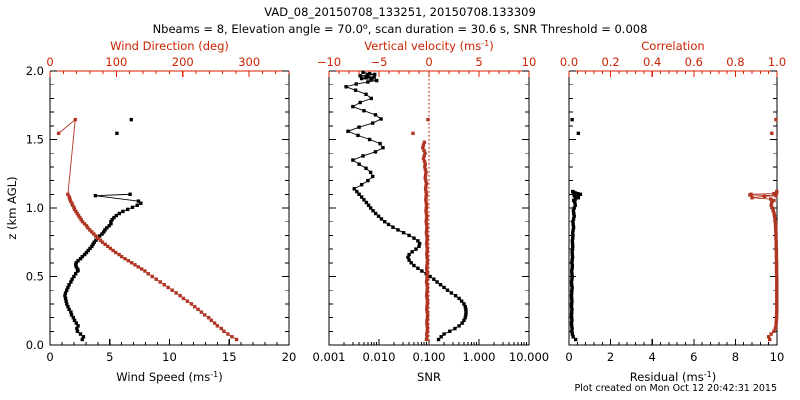 The image size is (800, 400). Describe the element at coordinates (429, 357) in the screenshot. I see `xtick-label-snr-2: 0.100` at that location.